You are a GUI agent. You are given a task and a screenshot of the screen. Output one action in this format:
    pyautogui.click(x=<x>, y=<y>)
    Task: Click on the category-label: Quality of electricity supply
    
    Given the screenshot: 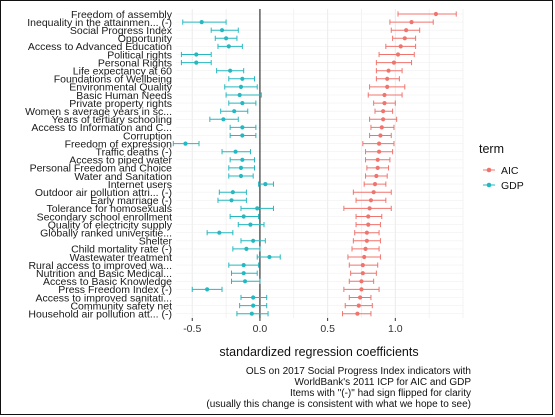 What is the action you would take?
    pyautogui.click(x=110, y=225)
    